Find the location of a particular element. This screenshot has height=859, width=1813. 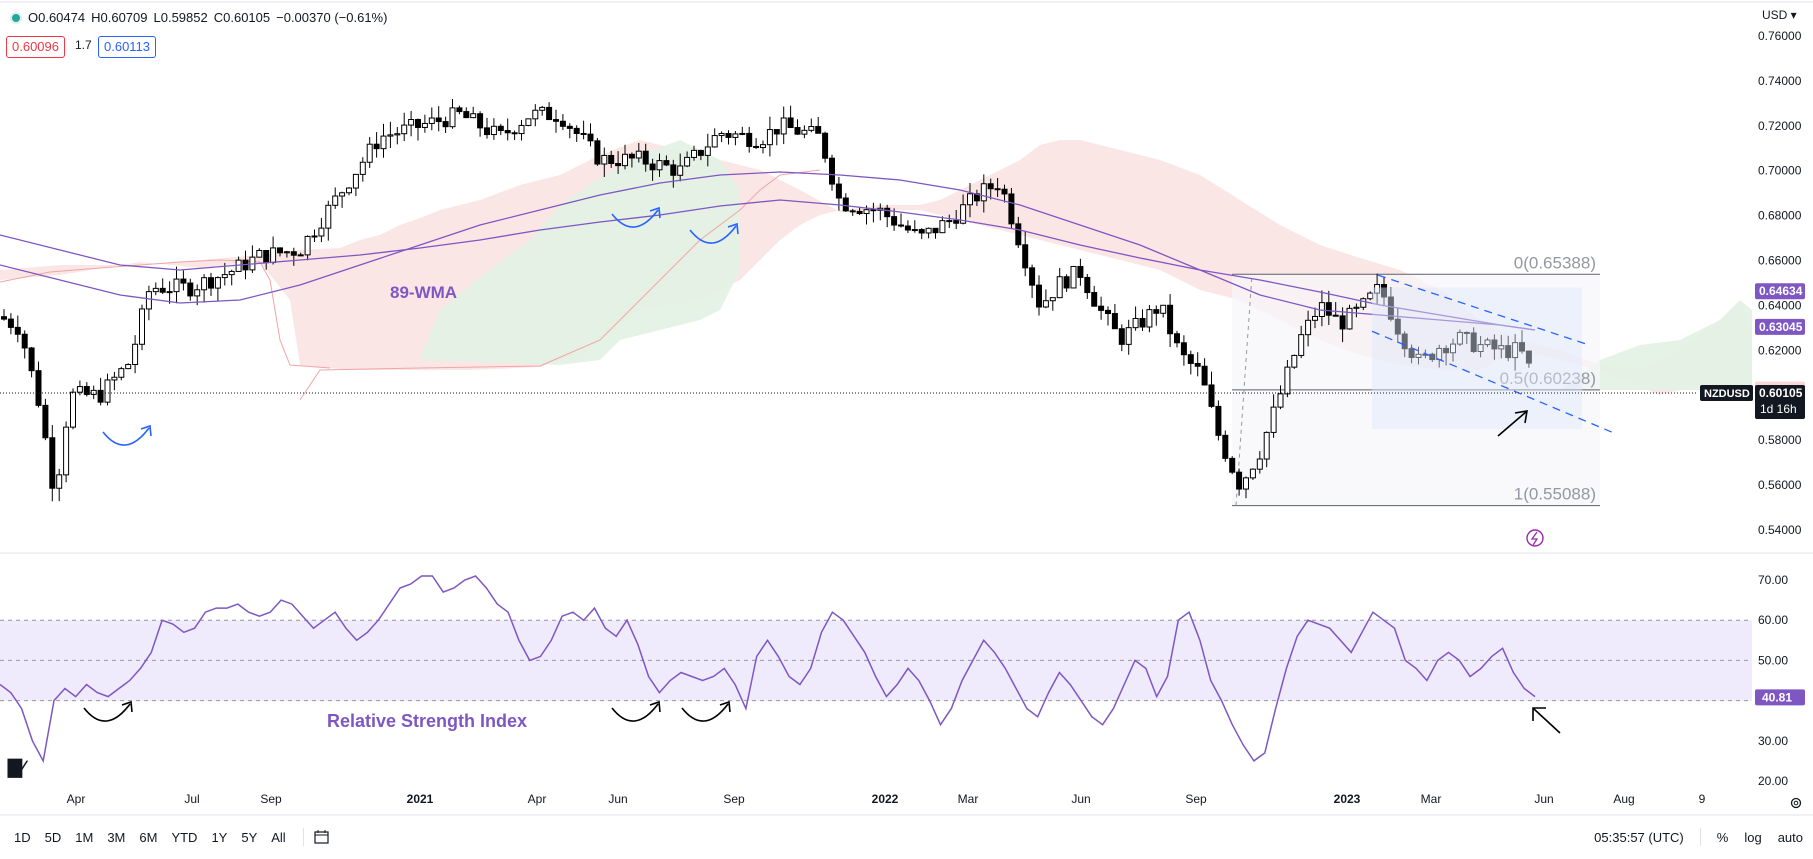

calendar-range-icon is located at coordinates (322, 837).